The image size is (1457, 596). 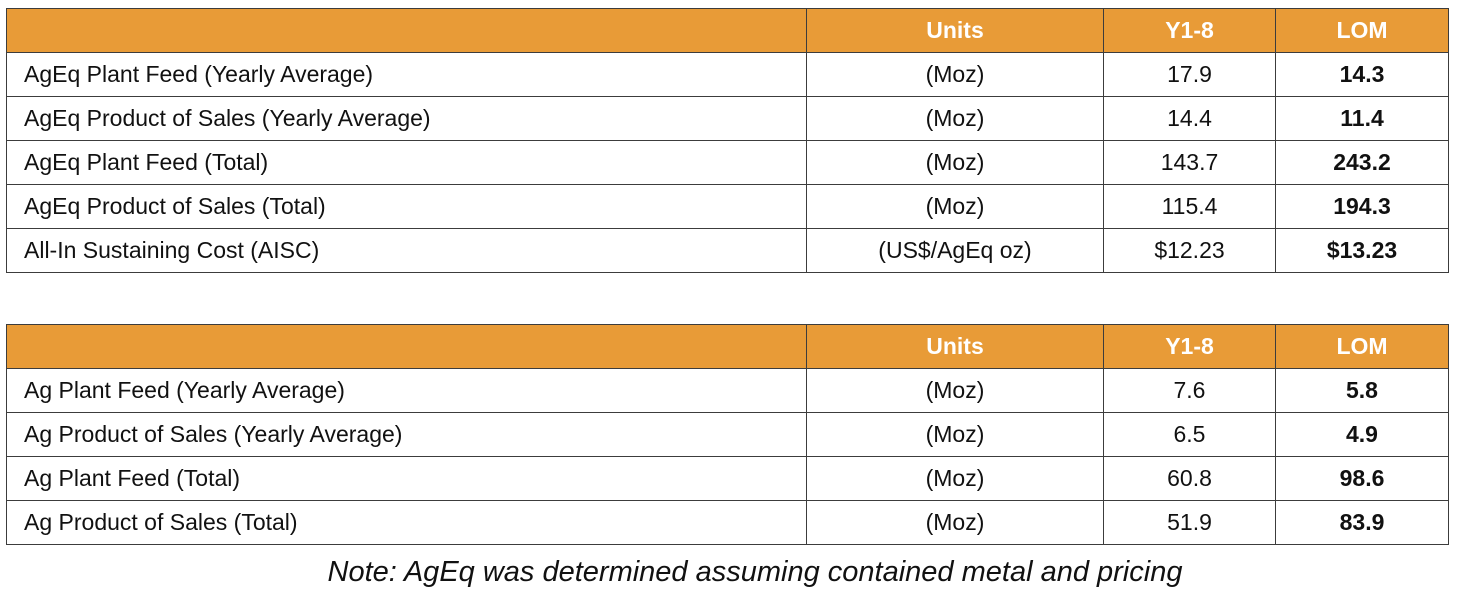 I want to click on row-y1-8-value: 143.7, so click(x=1189, y=162).